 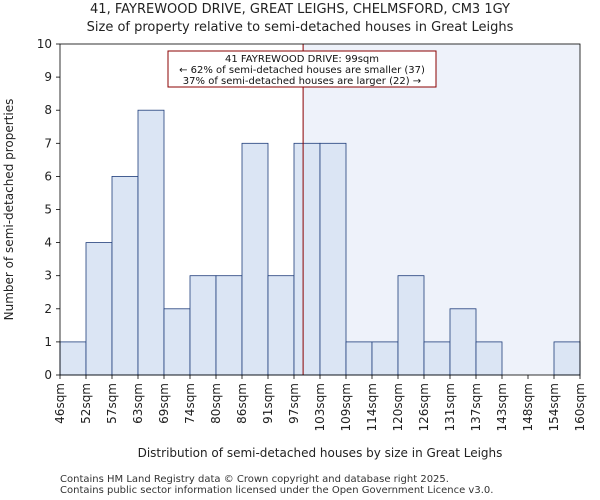 I want to click on y-axis-label: Number of semi-detached properties, so click(x=9, y=210).